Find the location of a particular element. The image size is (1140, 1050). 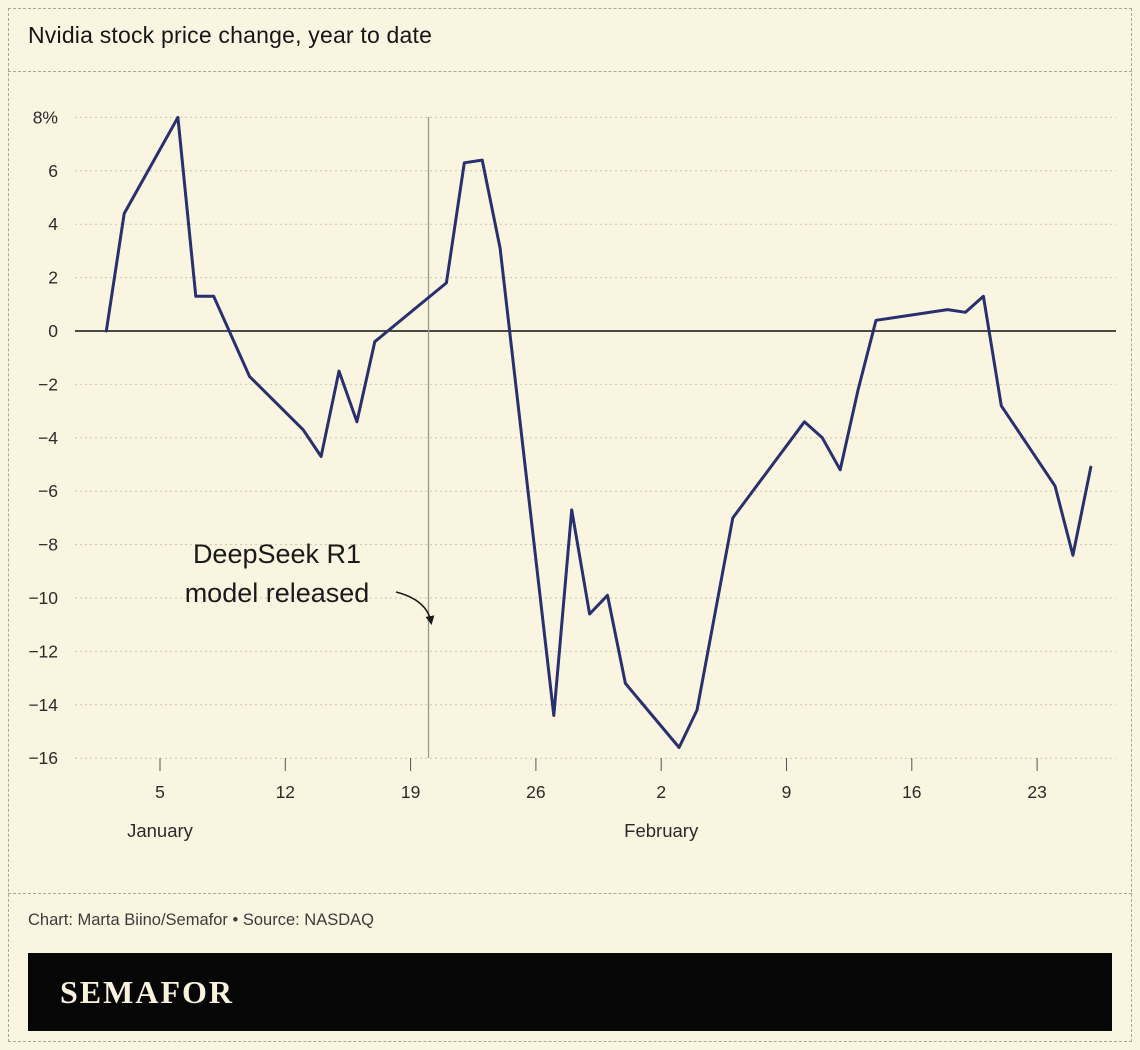

semafor-wordmark: SEMAFOR is located at coordinates (147, 991).